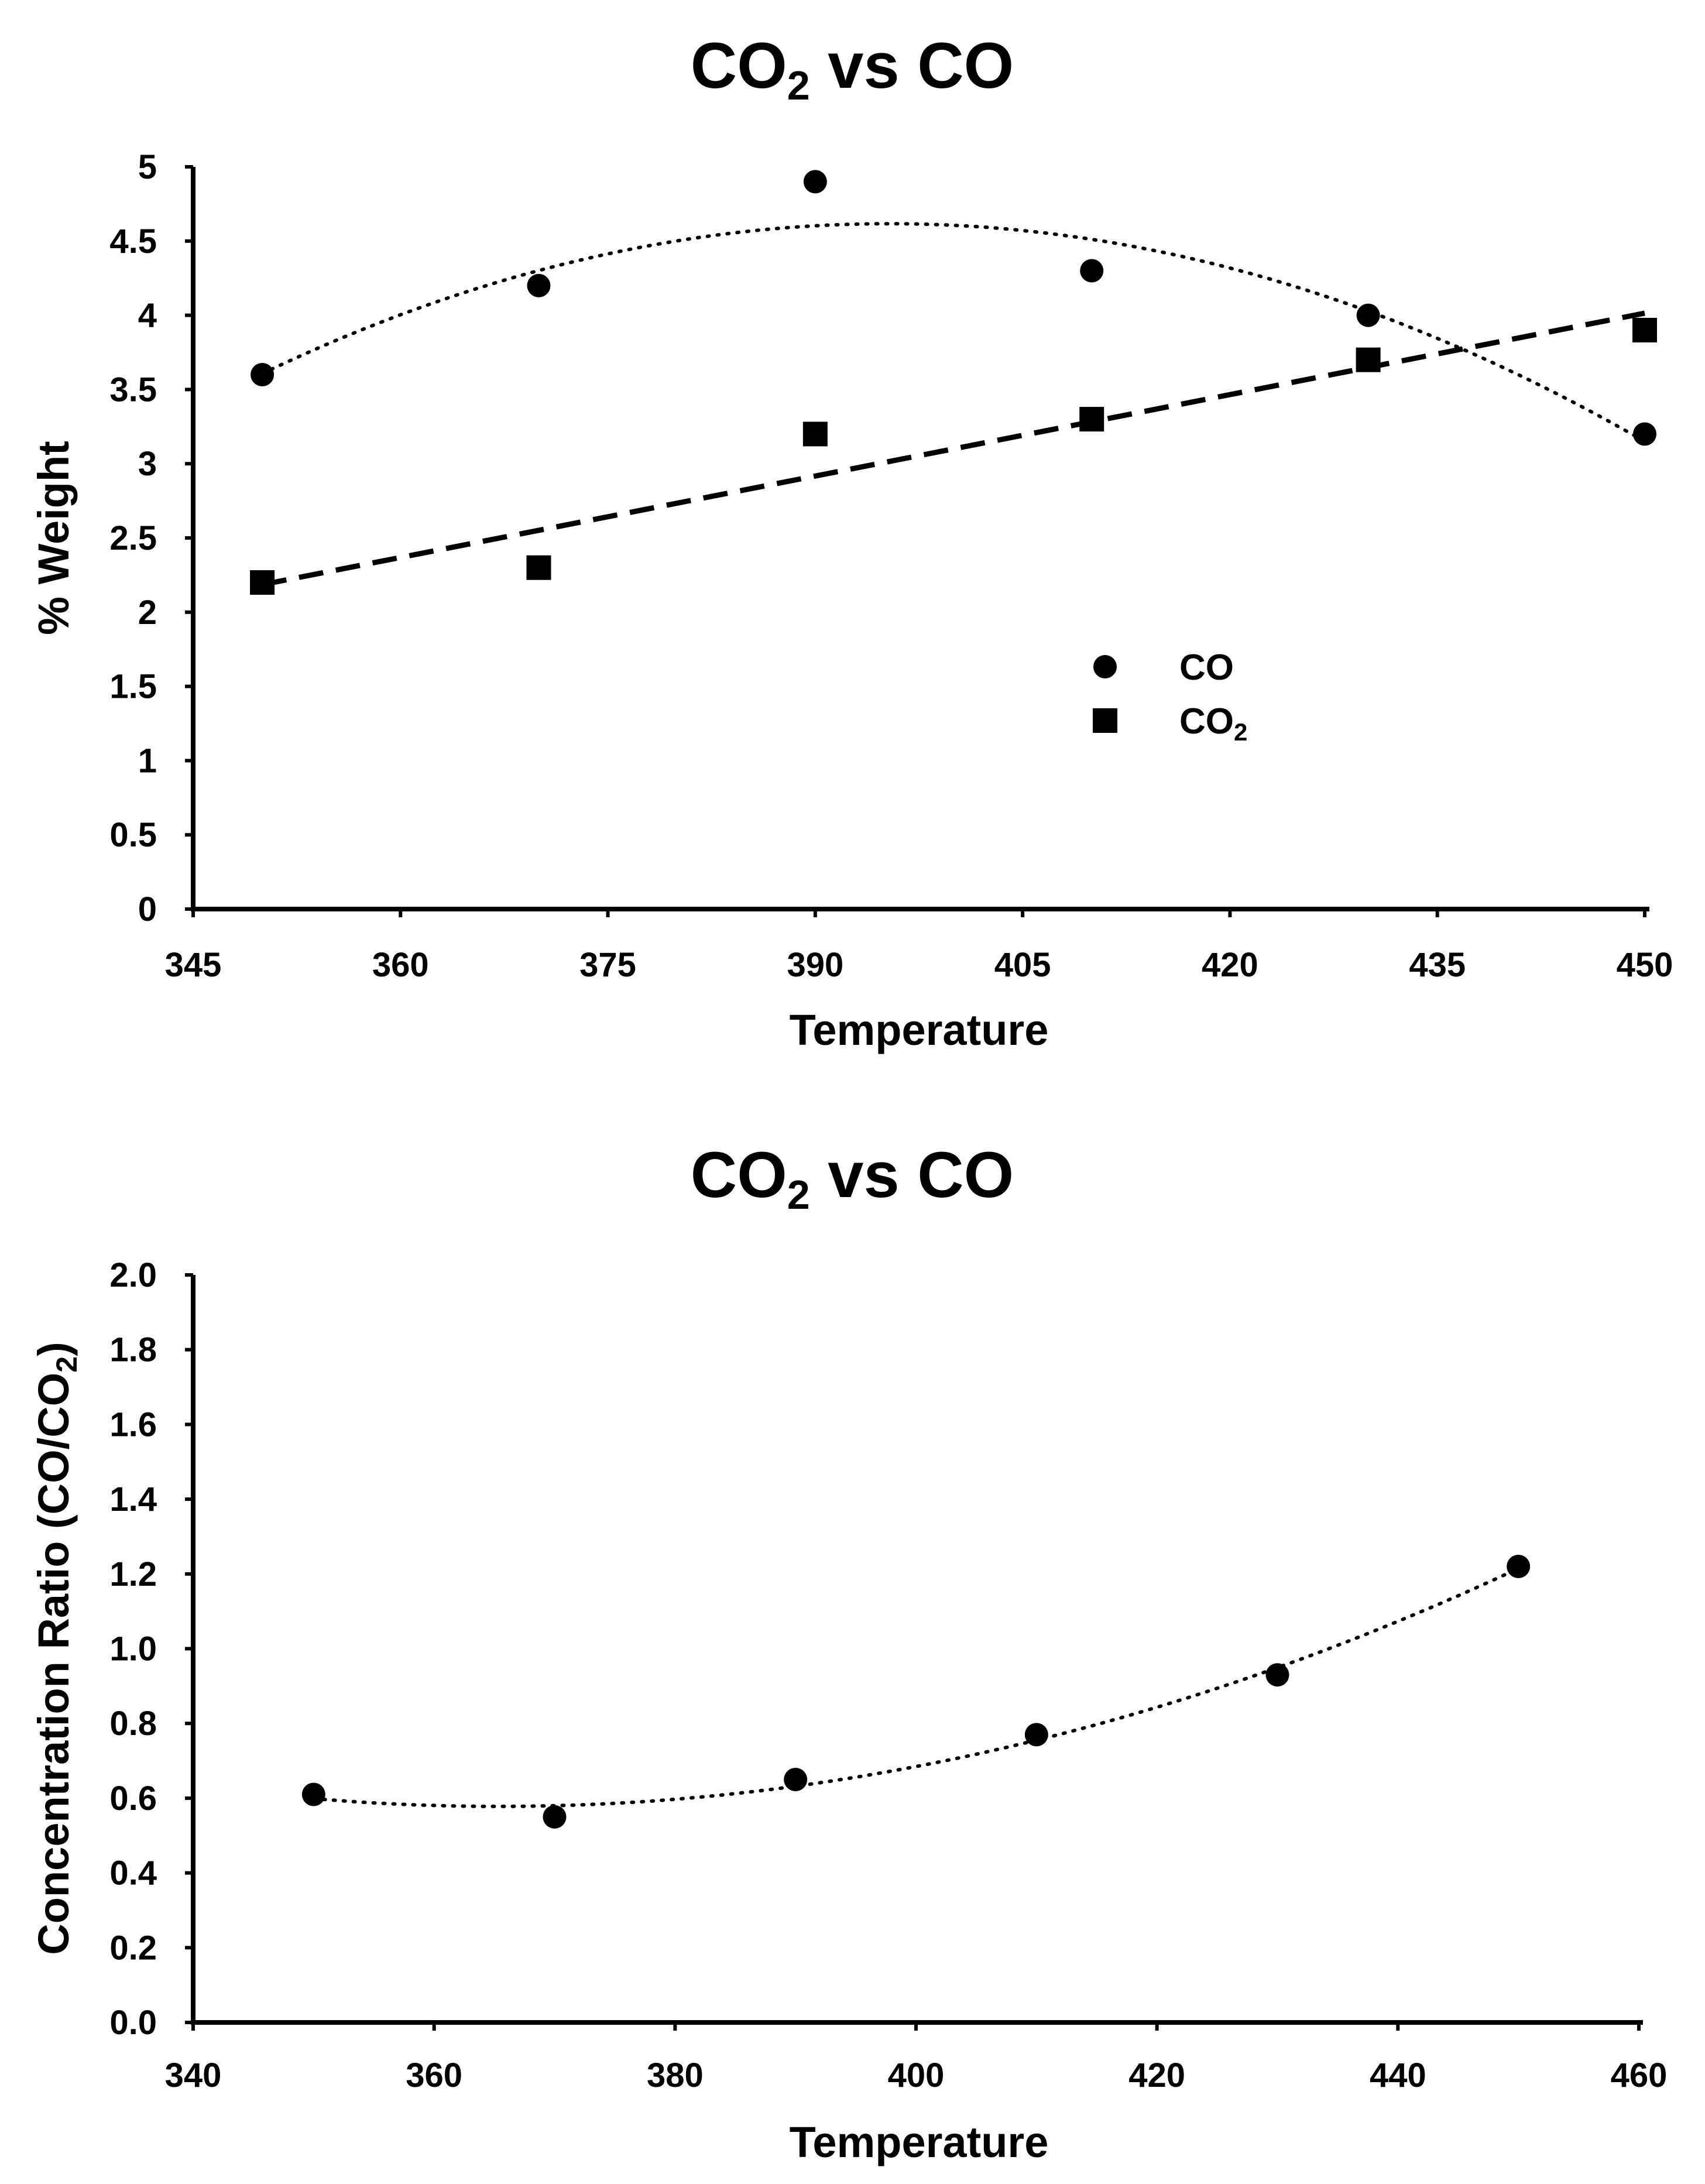 This screenshot has height=2184, width=1705. I want to click on y-tick-label: 1.2, so click(133, 1574).